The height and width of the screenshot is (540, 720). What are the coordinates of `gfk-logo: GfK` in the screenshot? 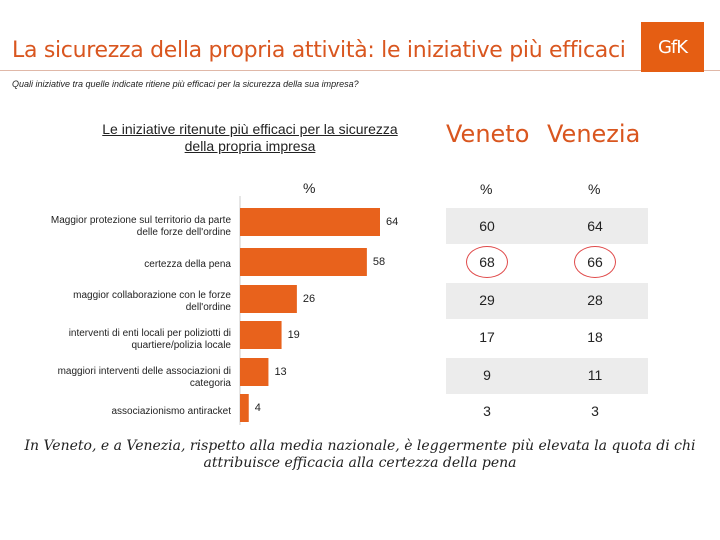 It's located at (672, 47).